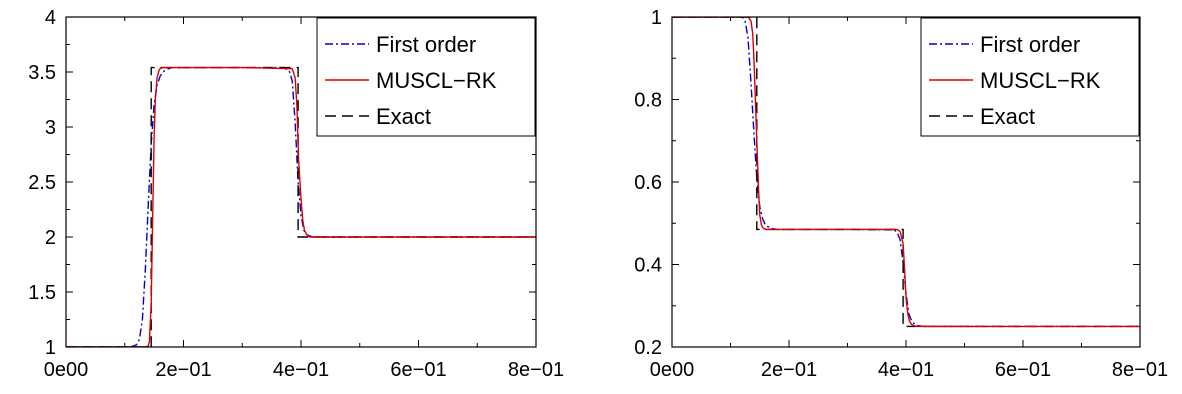 The height and width of the screenshot is (394, 1182). I want to click on y-tick-label: 2.5, so click(42, 183).